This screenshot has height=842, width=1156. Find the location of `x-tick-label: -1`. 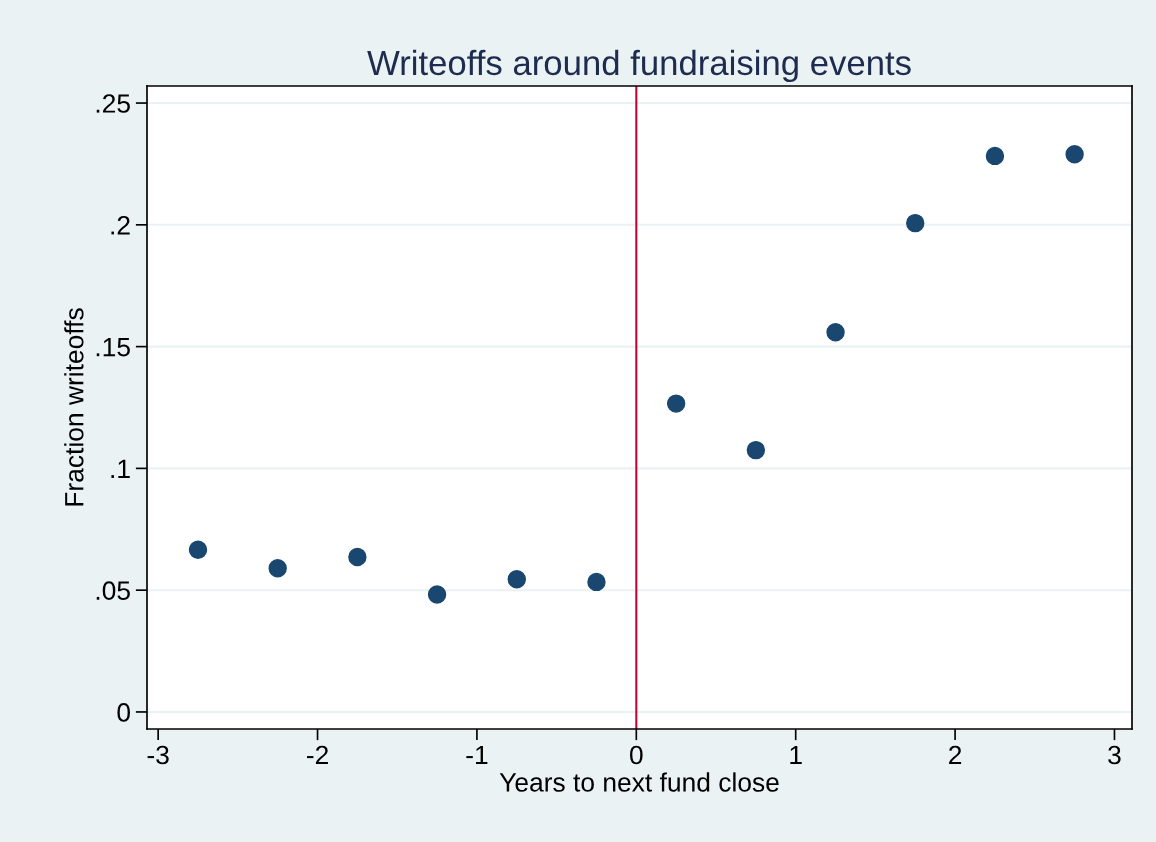

x-tick-label: -1 is located at coordinates (477, 755).